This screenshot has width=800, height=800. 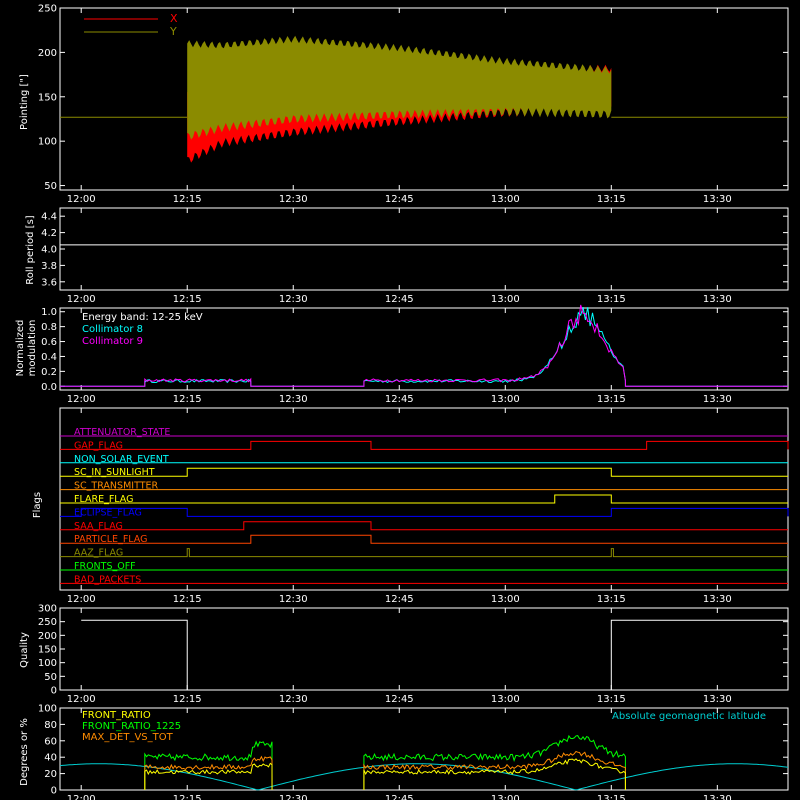 I want to click on flags-ylabel: Flags, so click(x=37, y=505).